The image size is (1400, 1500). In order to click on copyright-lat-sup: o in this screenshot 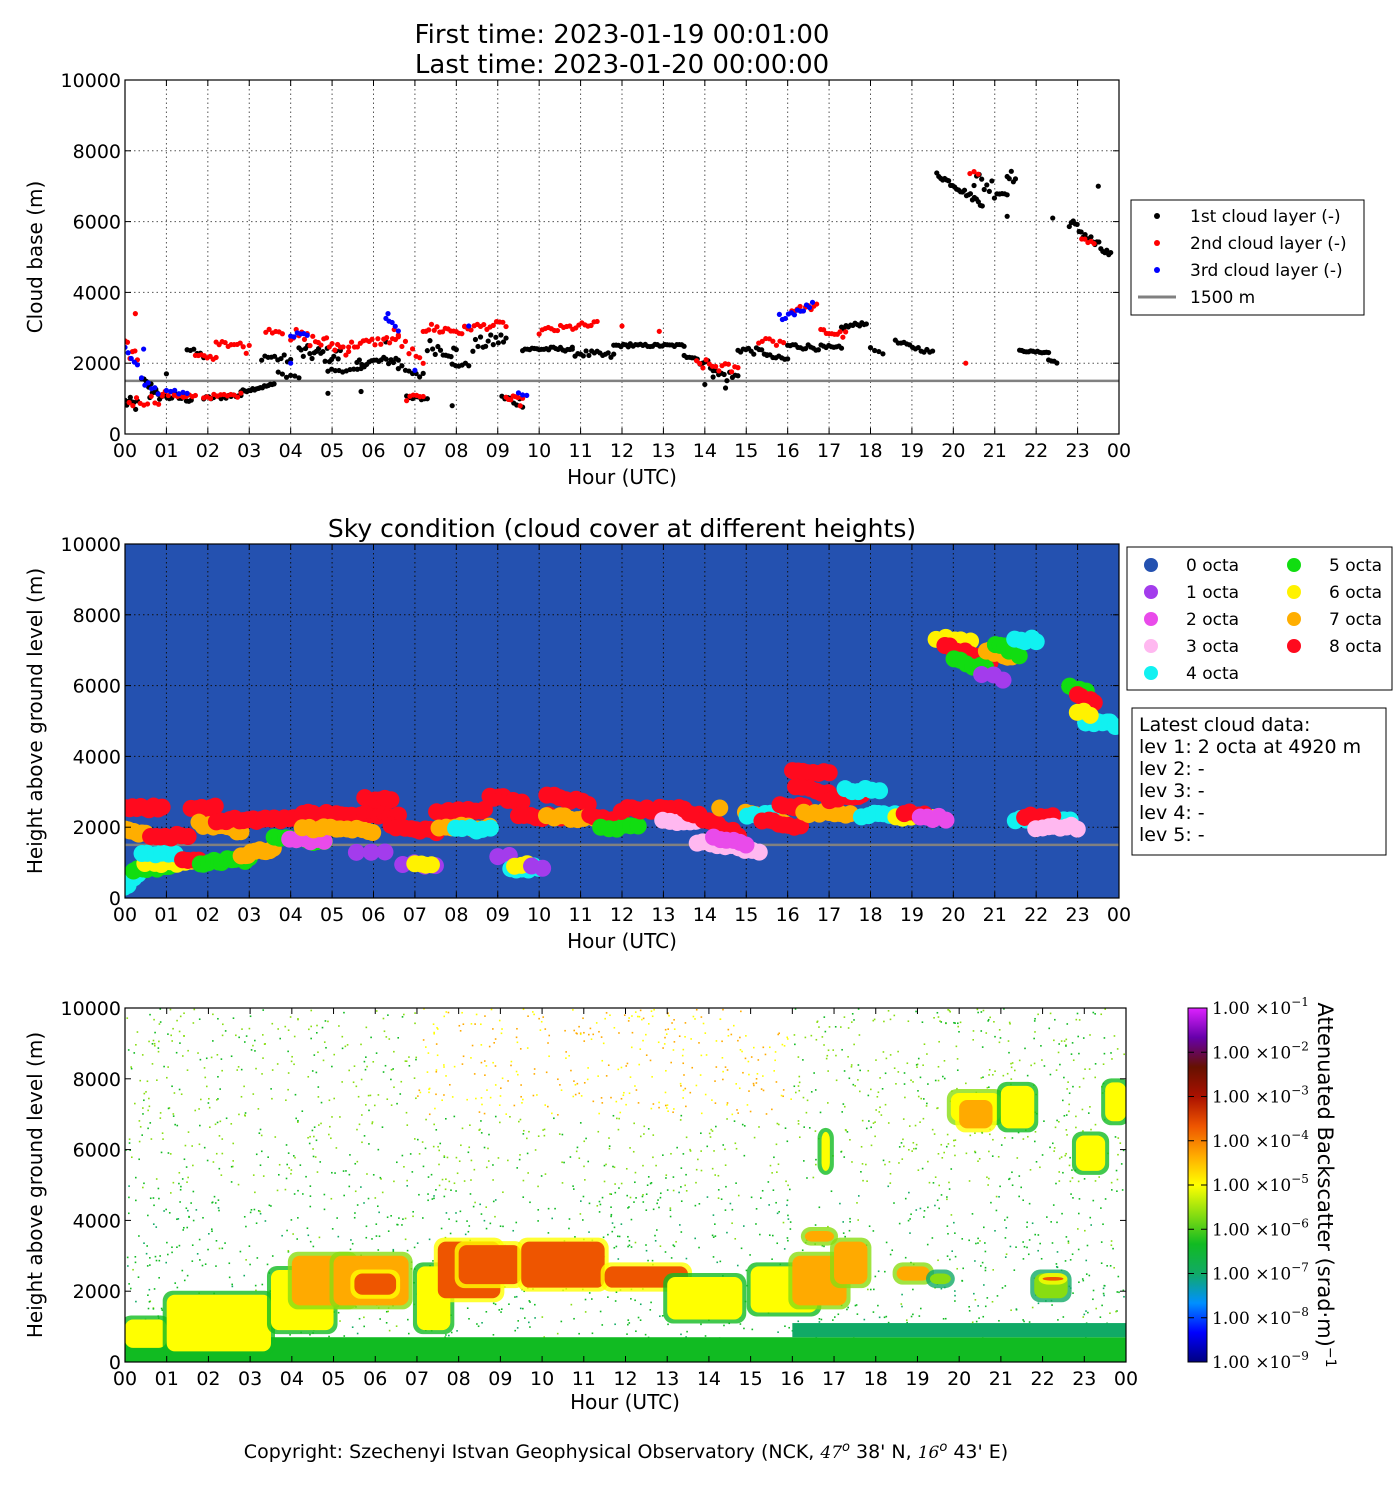, I will do `click(846, 1447)`.